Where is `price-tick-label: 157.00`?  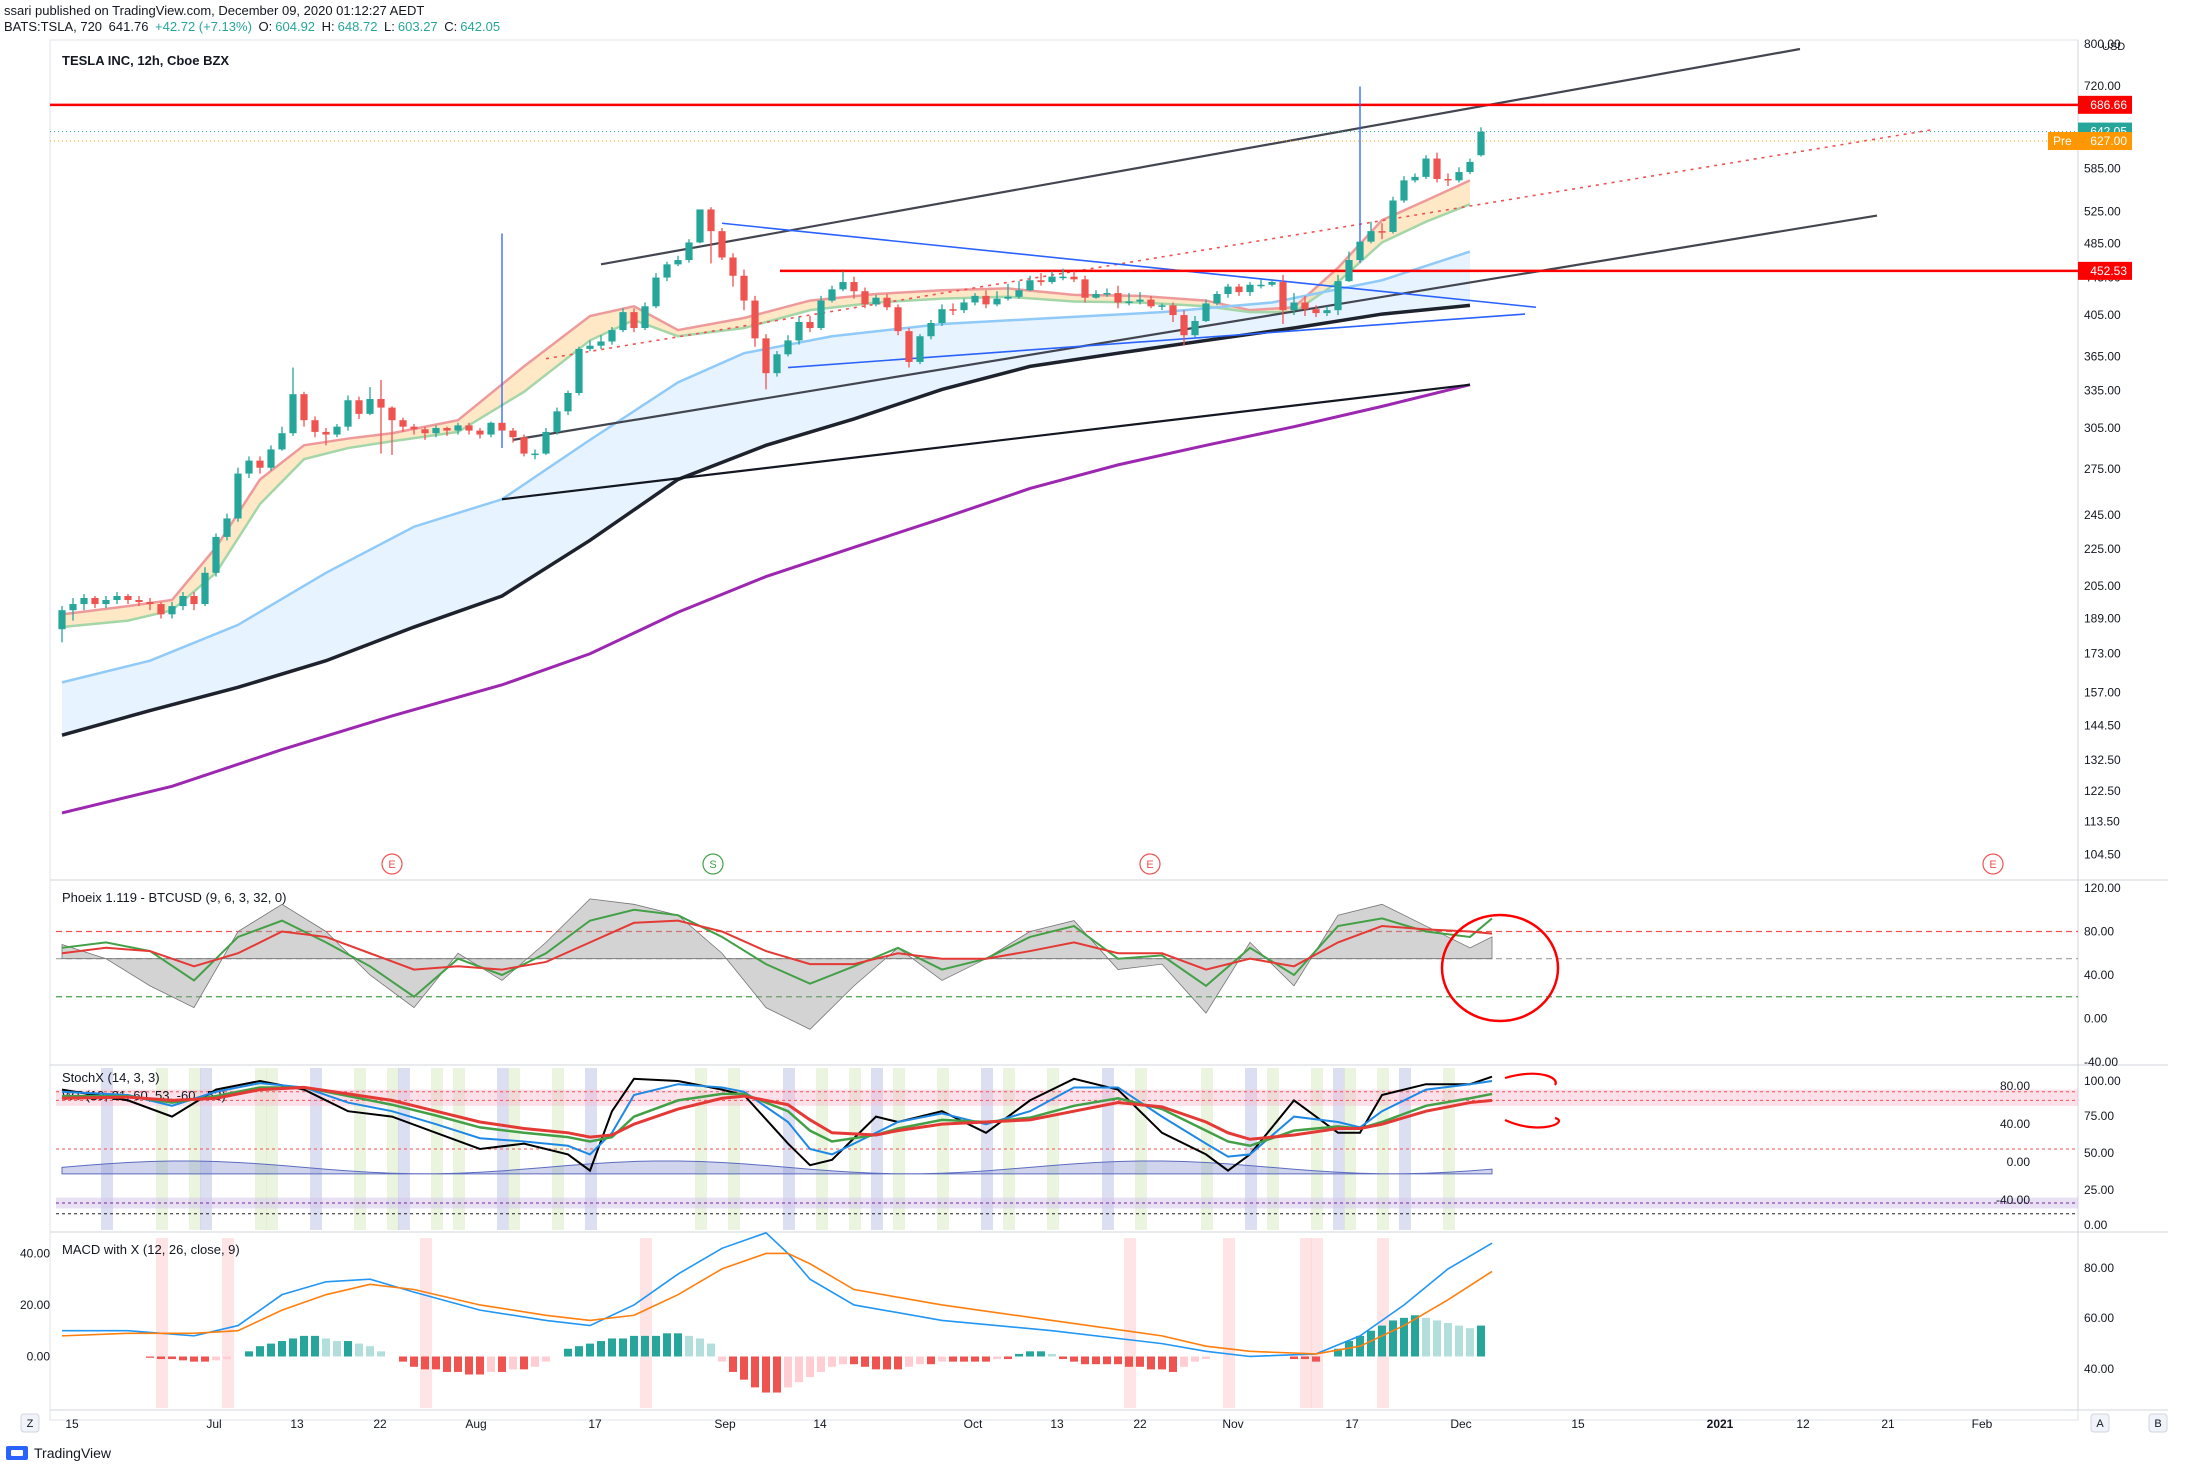 price-tick-label: 157.00 is located at coordinates (2102, 692).